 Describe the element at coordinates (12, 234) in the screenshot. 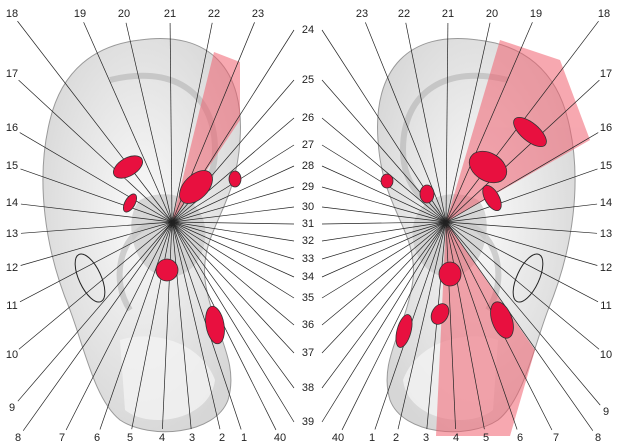

I see `label-left-13: 13` at that location.